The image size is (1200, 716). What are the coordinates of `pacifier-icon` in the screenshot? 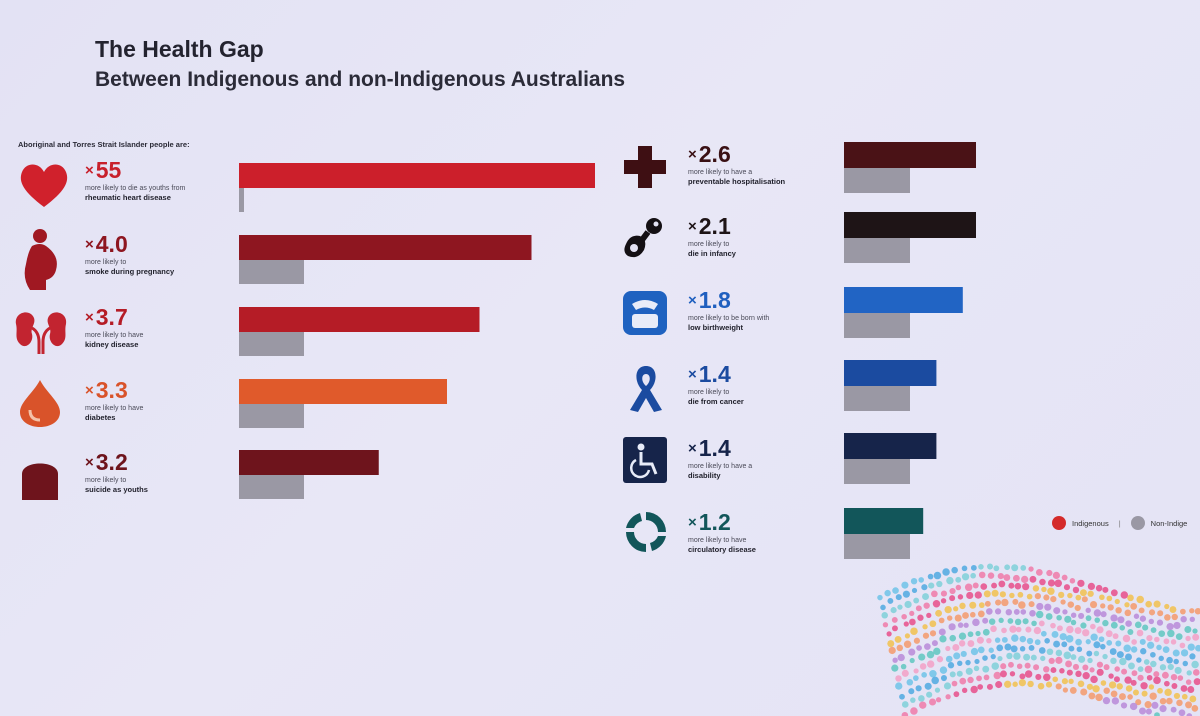 It's located at (643, 238).